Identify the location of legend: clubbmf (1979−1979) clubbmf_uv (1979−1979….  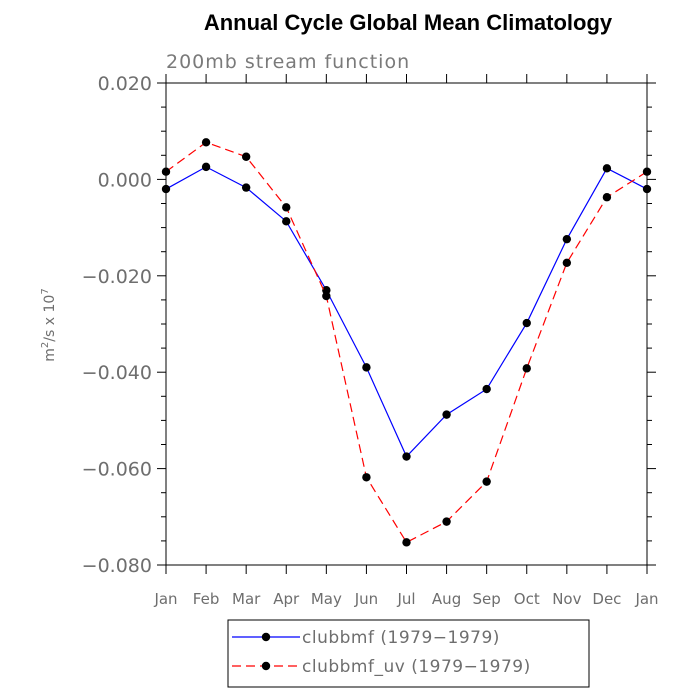
(381, 652).